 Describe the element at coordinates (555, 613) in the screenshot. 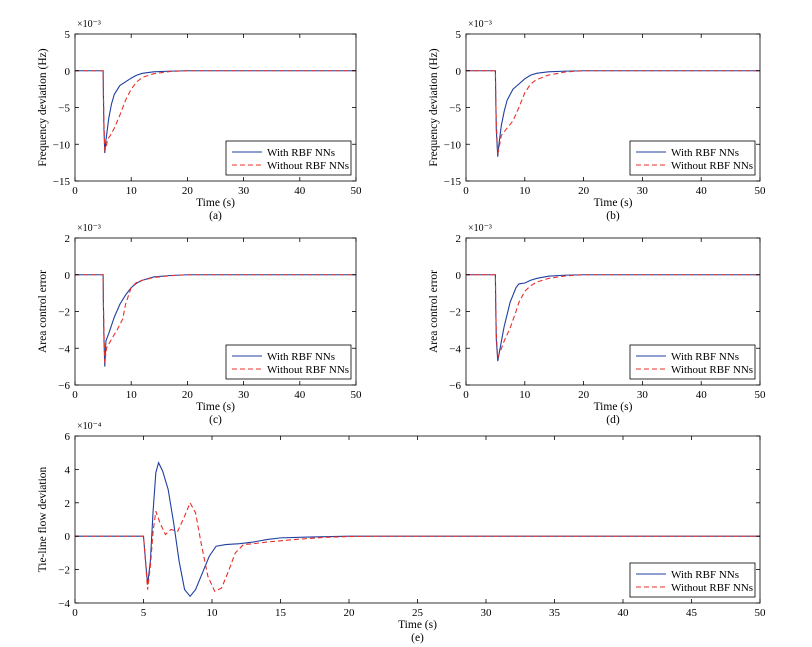

I see `x-tick-label: 35` at that location.